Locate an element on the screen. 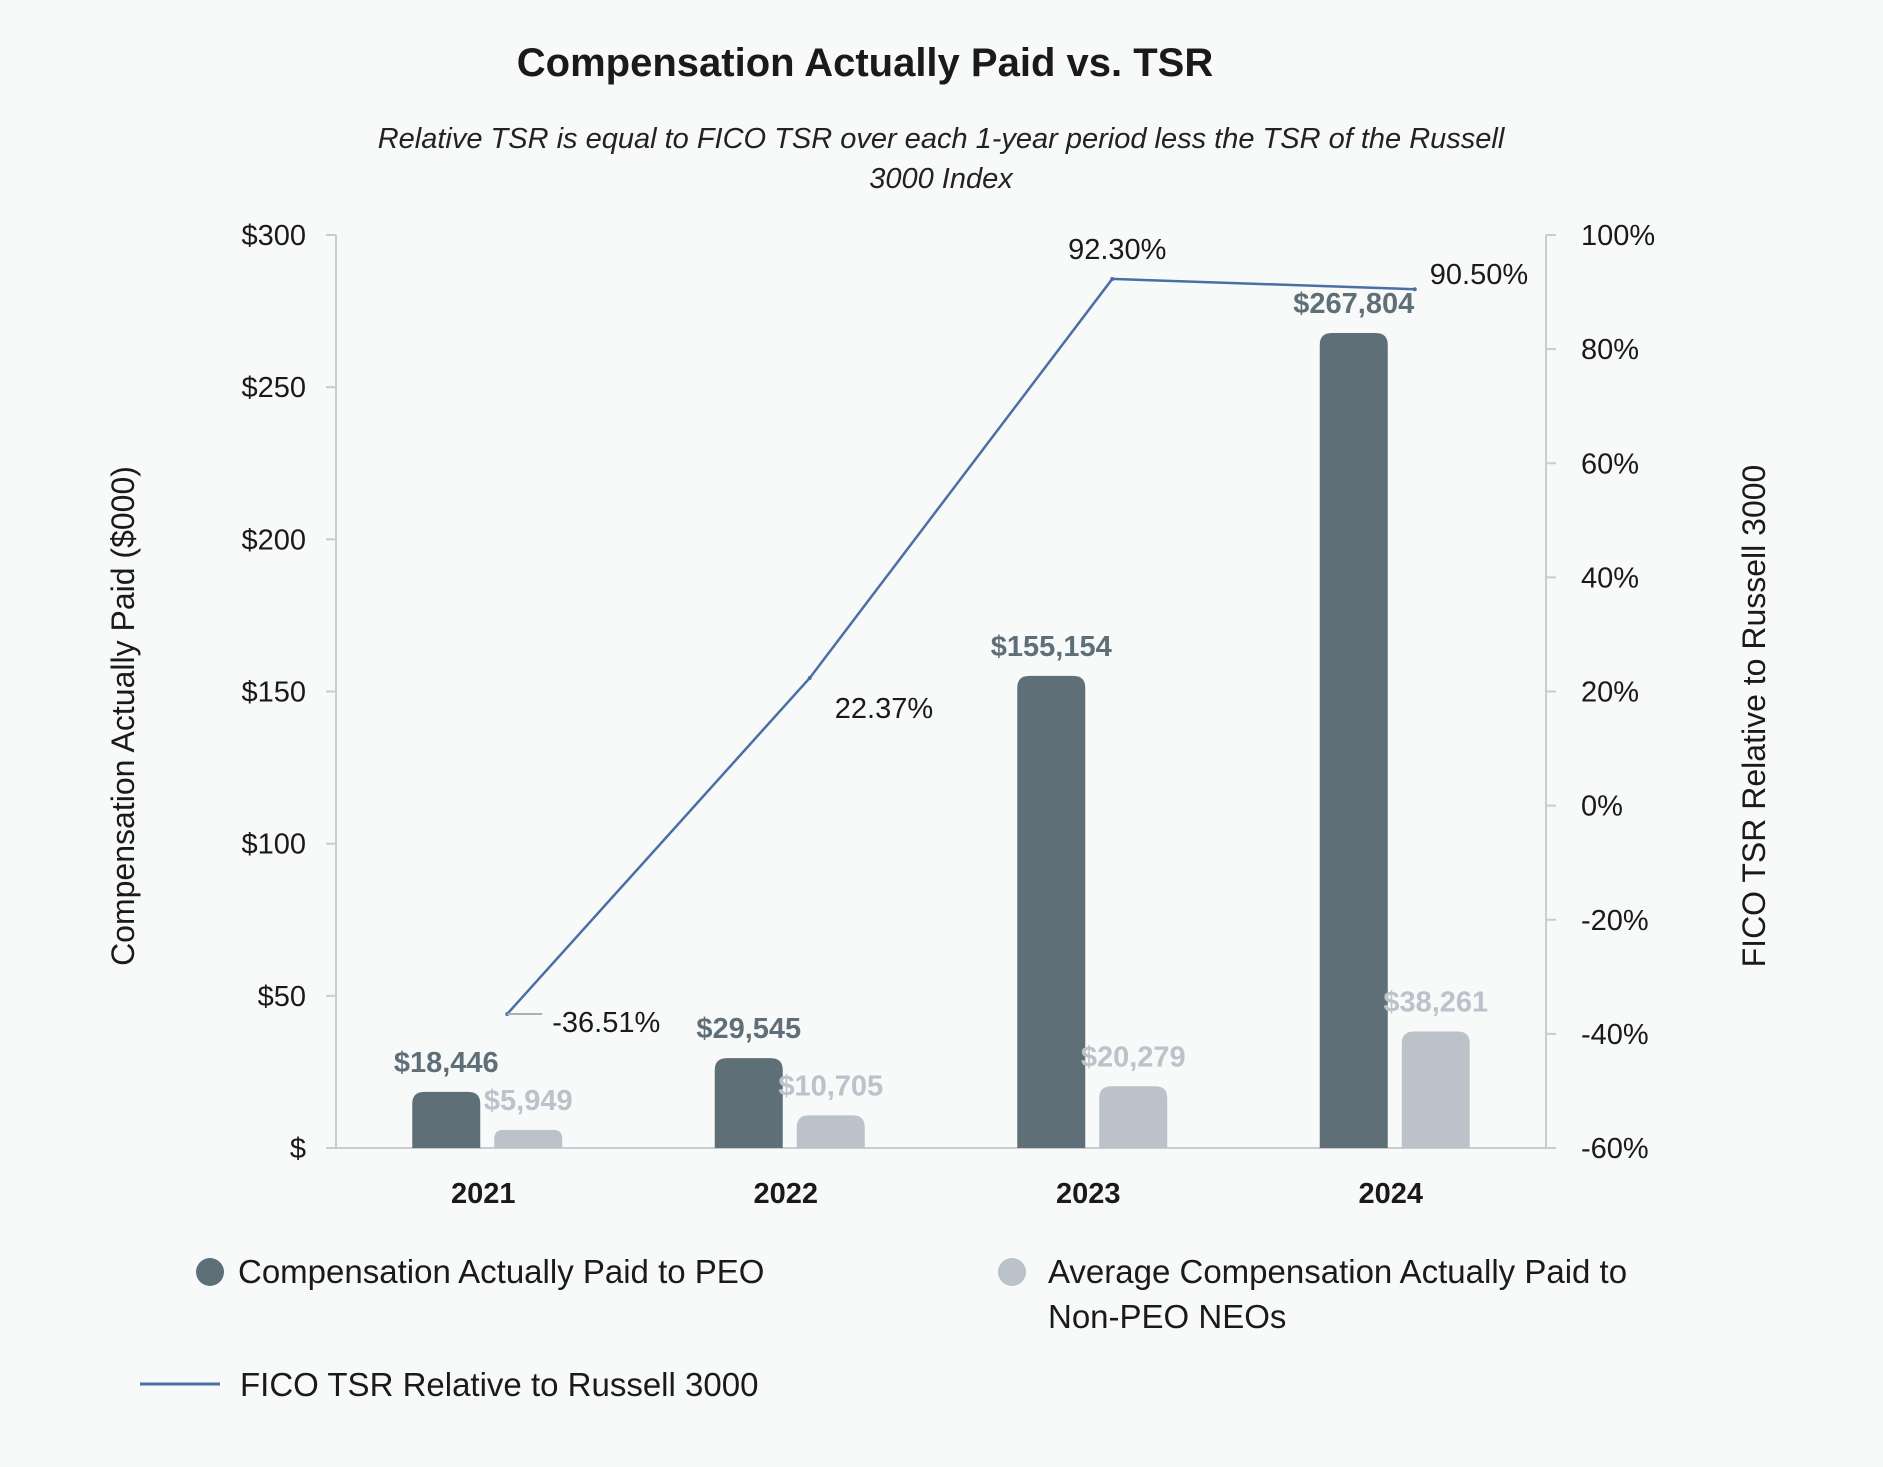 Image resolution: width=1883 pixels, height=1467 pixels. x-tick-label: 2022 is located at coordinates (785, 1194).